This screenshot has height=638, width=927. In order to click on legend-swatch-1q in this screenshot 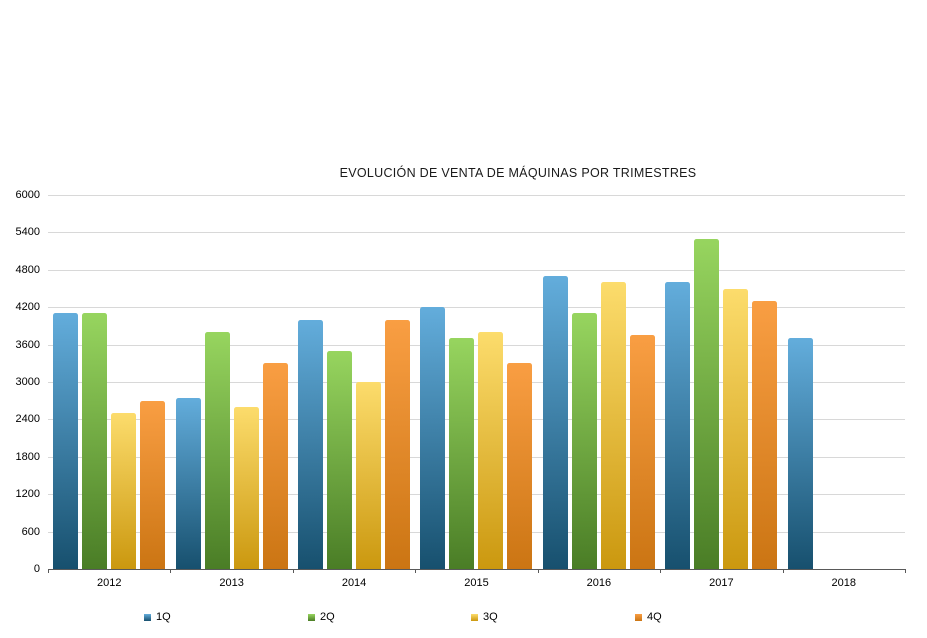, I will do `click(147, 617)`.